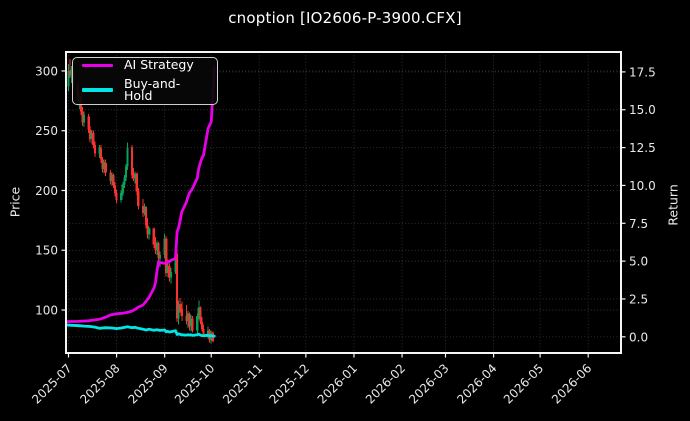 This screenshot has height=421, width=690. I want to click on price-tick-label: 150, so click(46, 251).